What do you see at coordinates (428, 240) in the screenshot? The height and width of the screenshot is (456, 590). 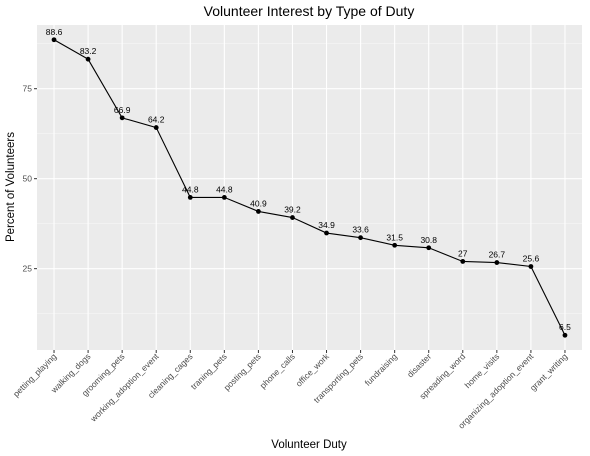 I see `data-label: 30.8` at bounding box center [428, 240].